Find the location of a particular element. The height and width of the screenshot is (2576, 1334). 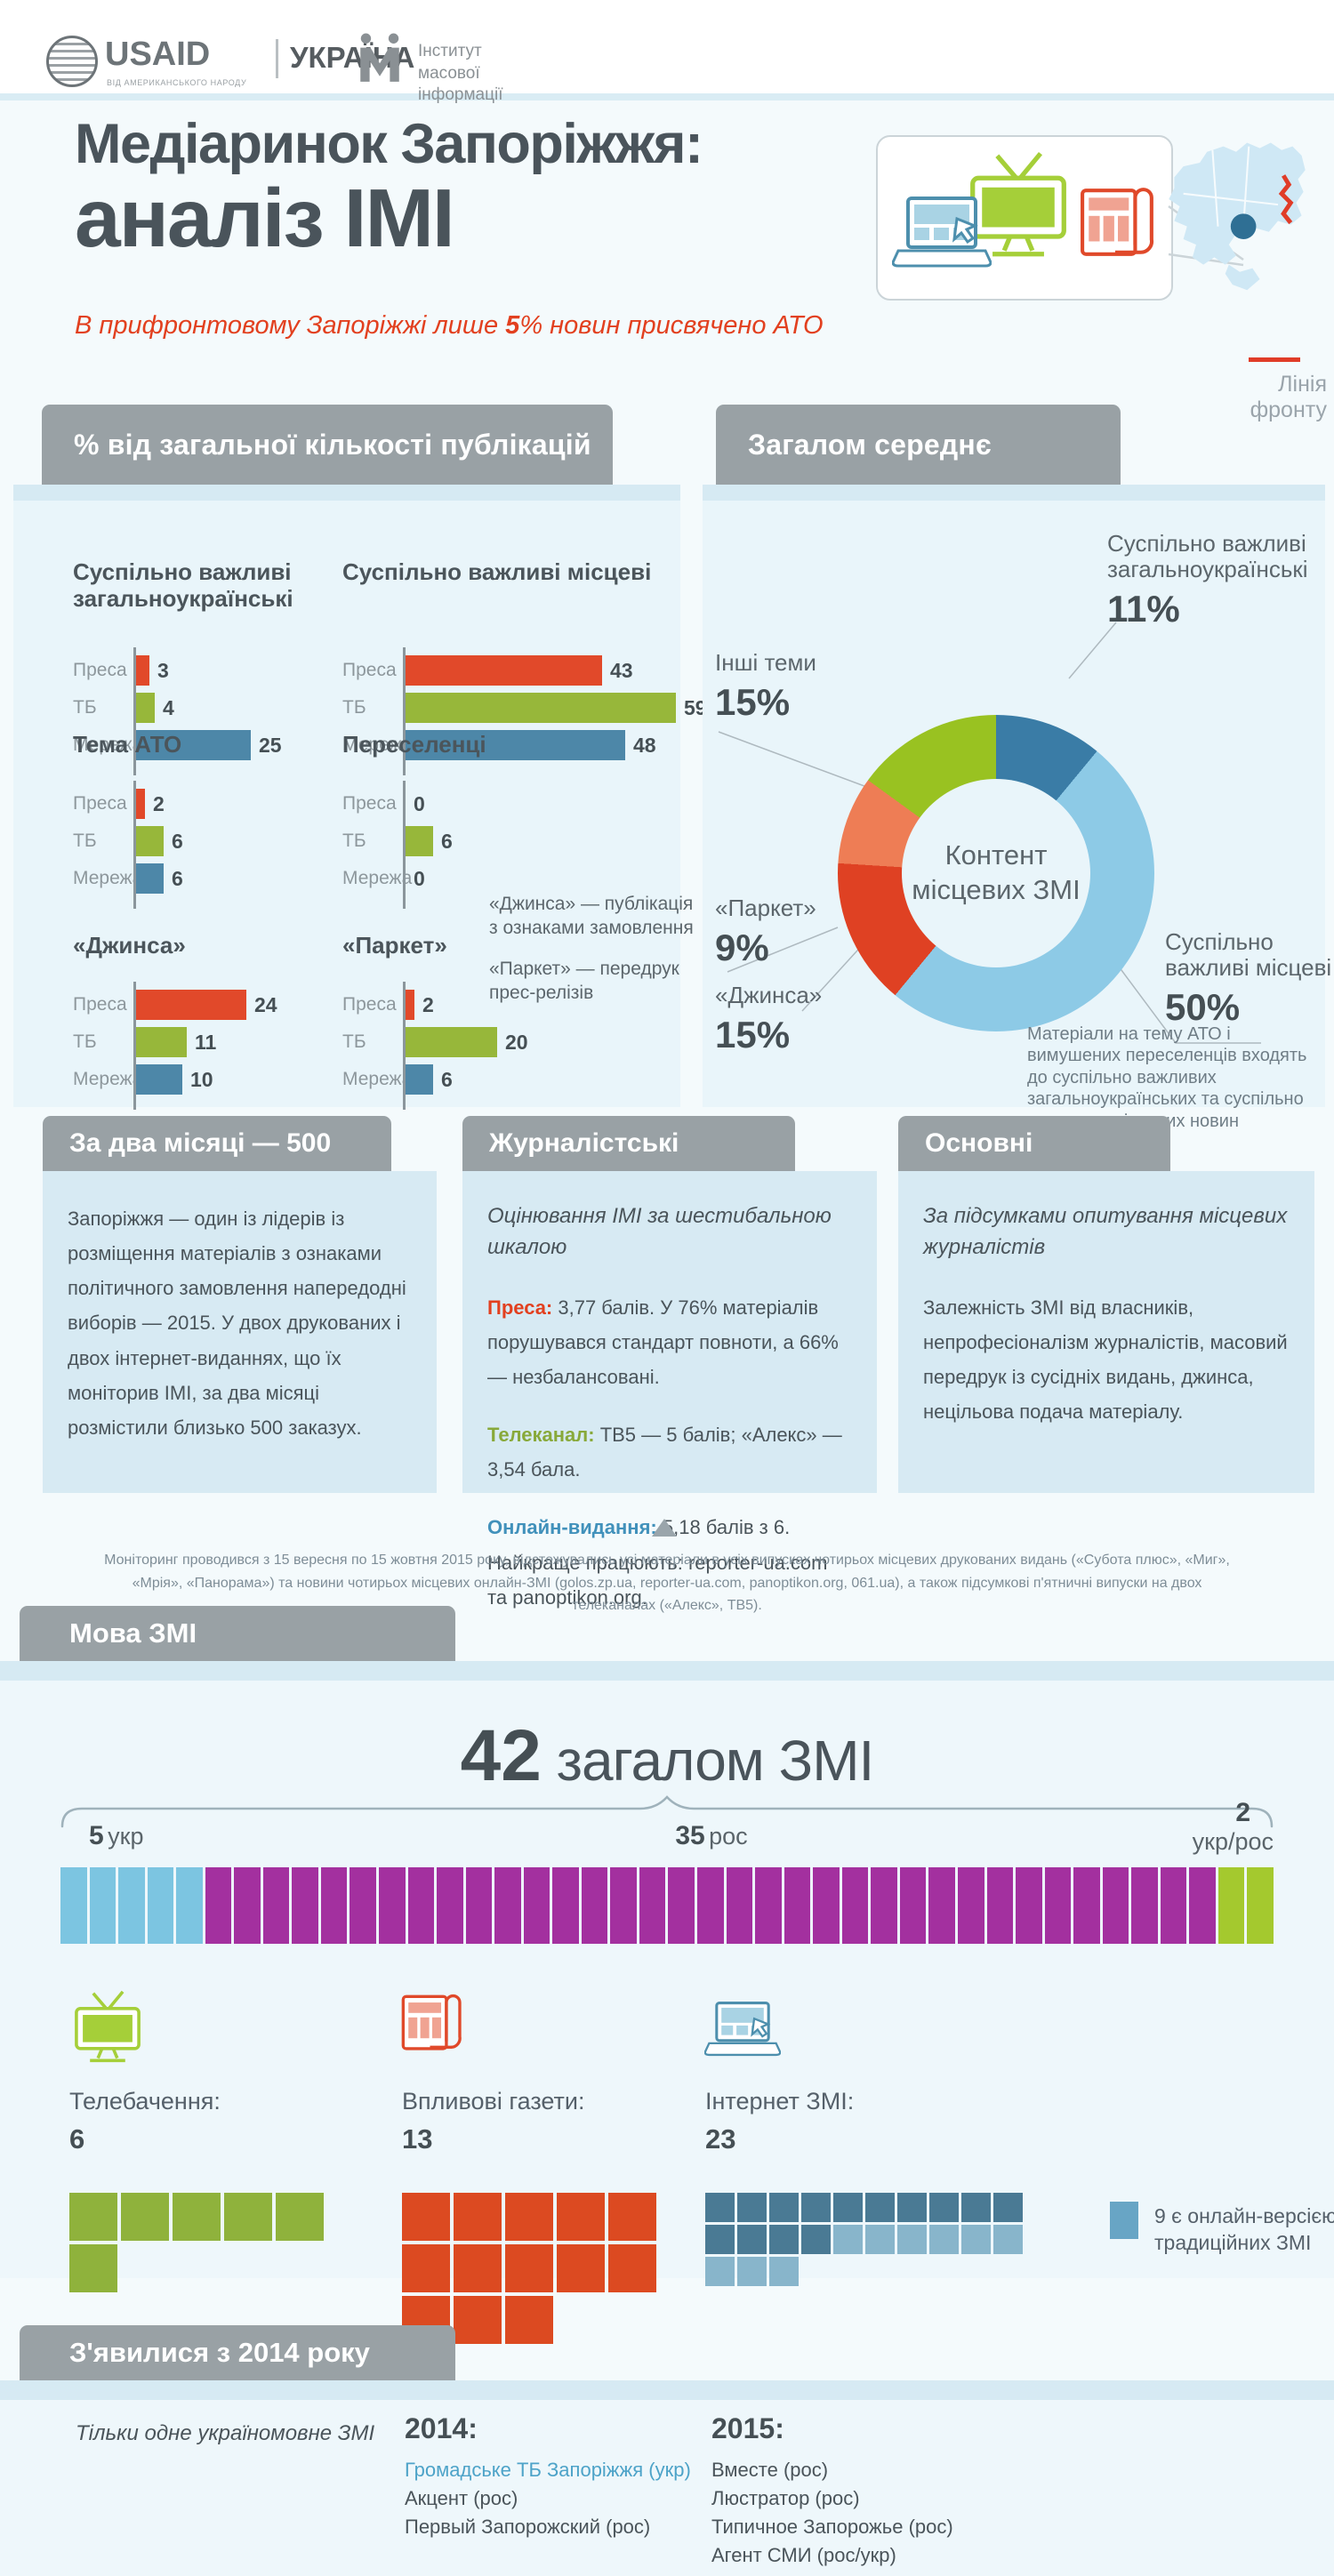

lang-label-ros: 35 рос is located at coordinates (711, 1835).